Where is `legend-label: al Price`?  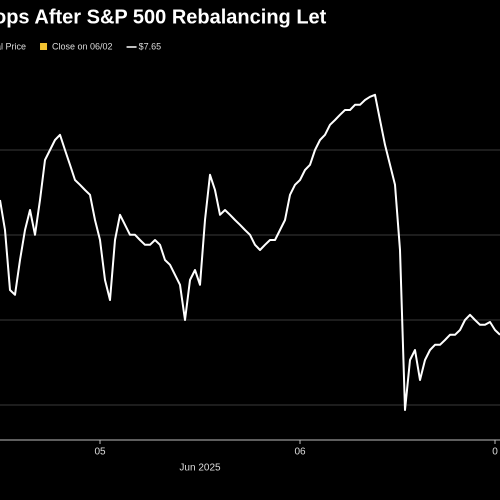 legend-label: al Price is located at coordinates (13, 46).